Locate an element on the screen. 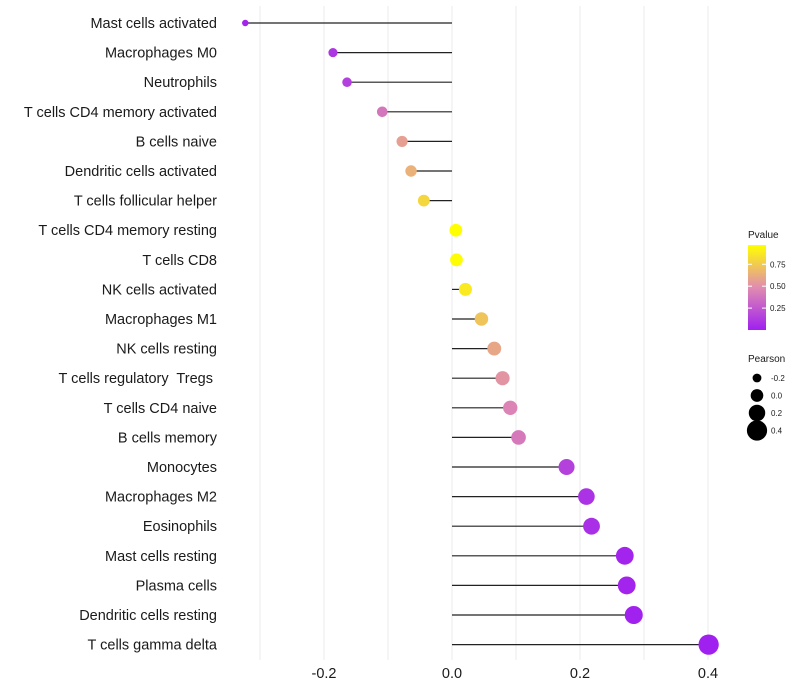 The image size is (800, 700). y-tick-label: Mast cells resting is located at coordinates (161, 557).